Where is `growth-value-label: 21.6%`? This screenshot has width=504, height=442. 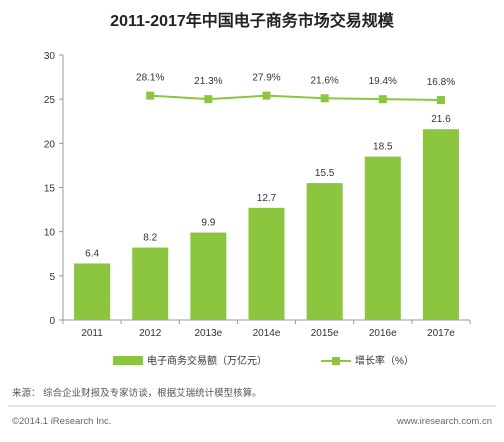 growth-value-label: 21.6% is located at coordinates (324, 80).